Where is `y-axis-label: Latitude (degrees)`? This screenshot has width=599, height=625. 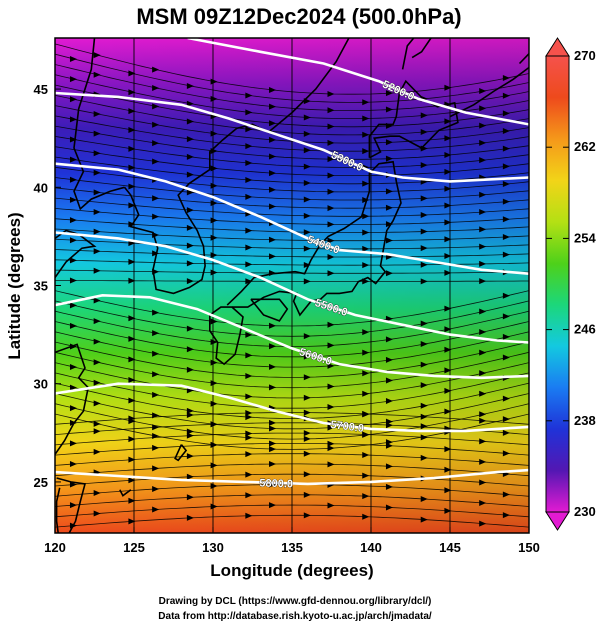 y-axis-label: Latitude (degrees) is located at coordinates (14, 285).